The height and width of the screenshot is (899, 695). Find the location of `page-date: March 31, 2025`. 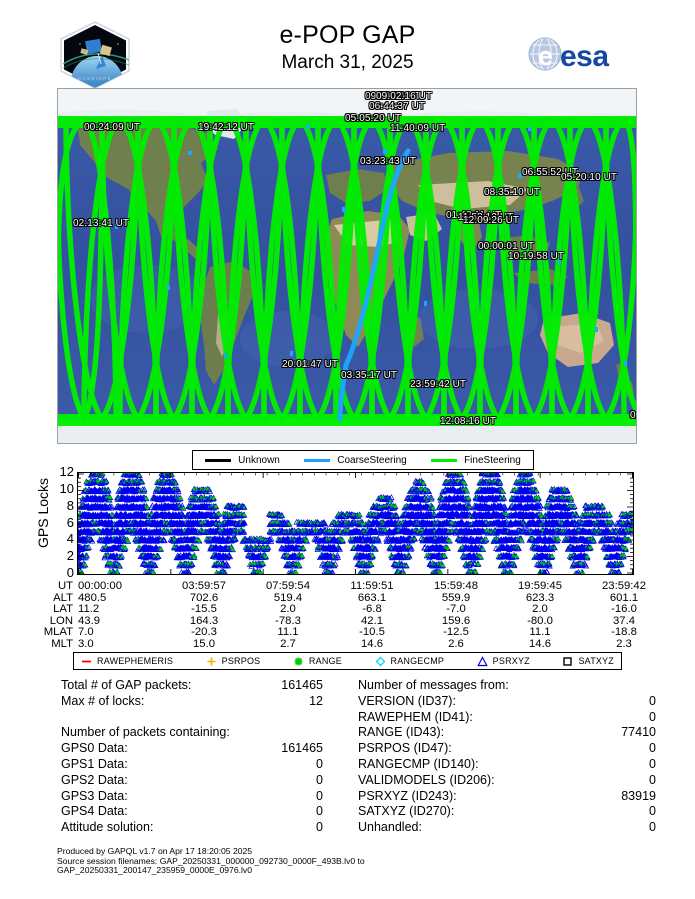

page-date: March 31, 2025 is located at coordinates (347, 62).